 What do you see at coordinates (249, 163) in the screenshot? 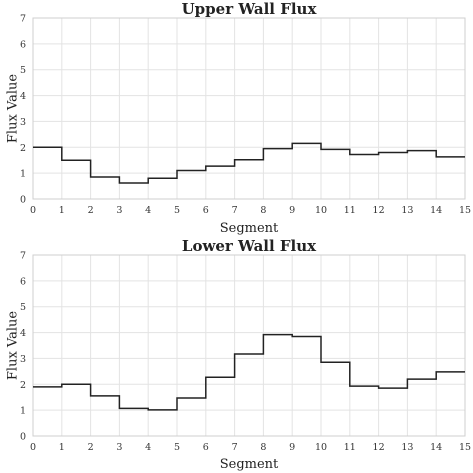
I see `upper-wall-flux-series` at bounding box center [249, 163].